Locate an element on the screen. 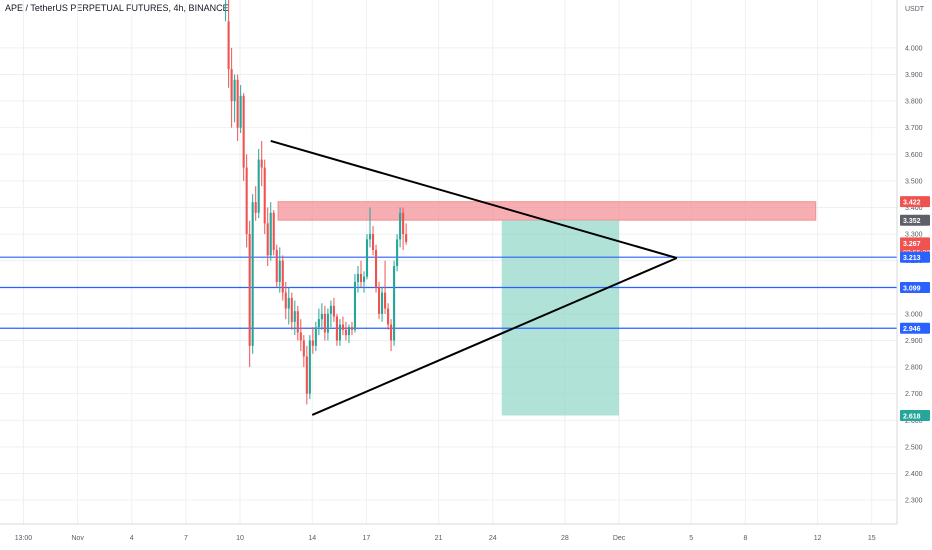 The height and width of the screenshot is (550, 932). time-tick-label: 13:00 is located at coordinates (24, 538).